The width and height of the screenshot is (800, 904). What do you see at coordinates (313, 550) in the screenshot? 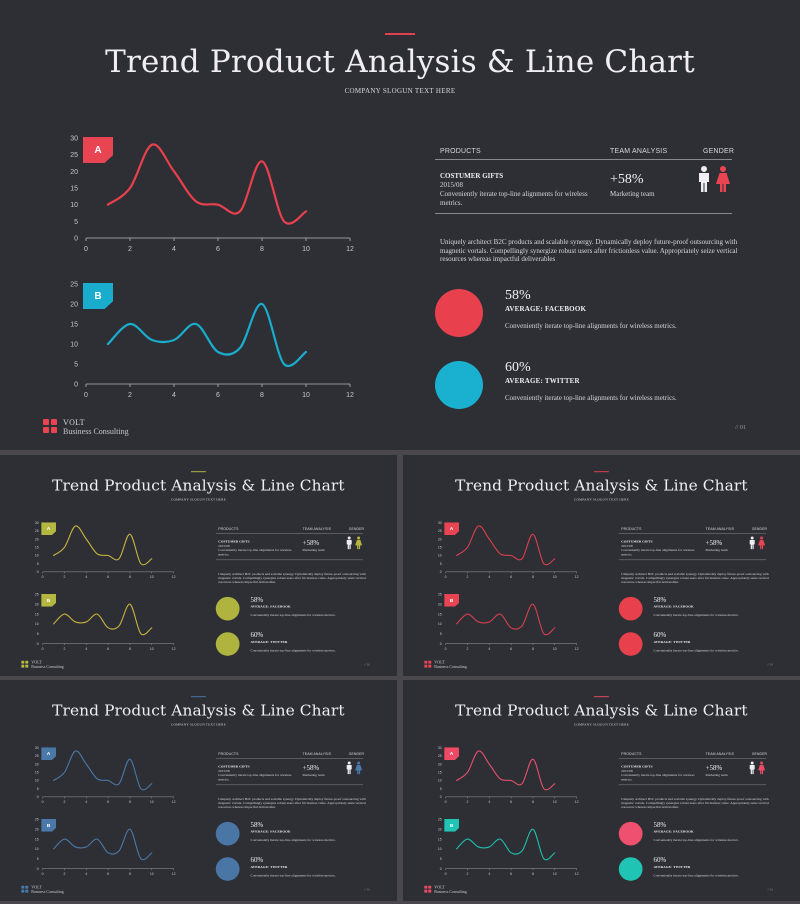
I see `team-name: Marketing team` at bounding box center [313, 550].